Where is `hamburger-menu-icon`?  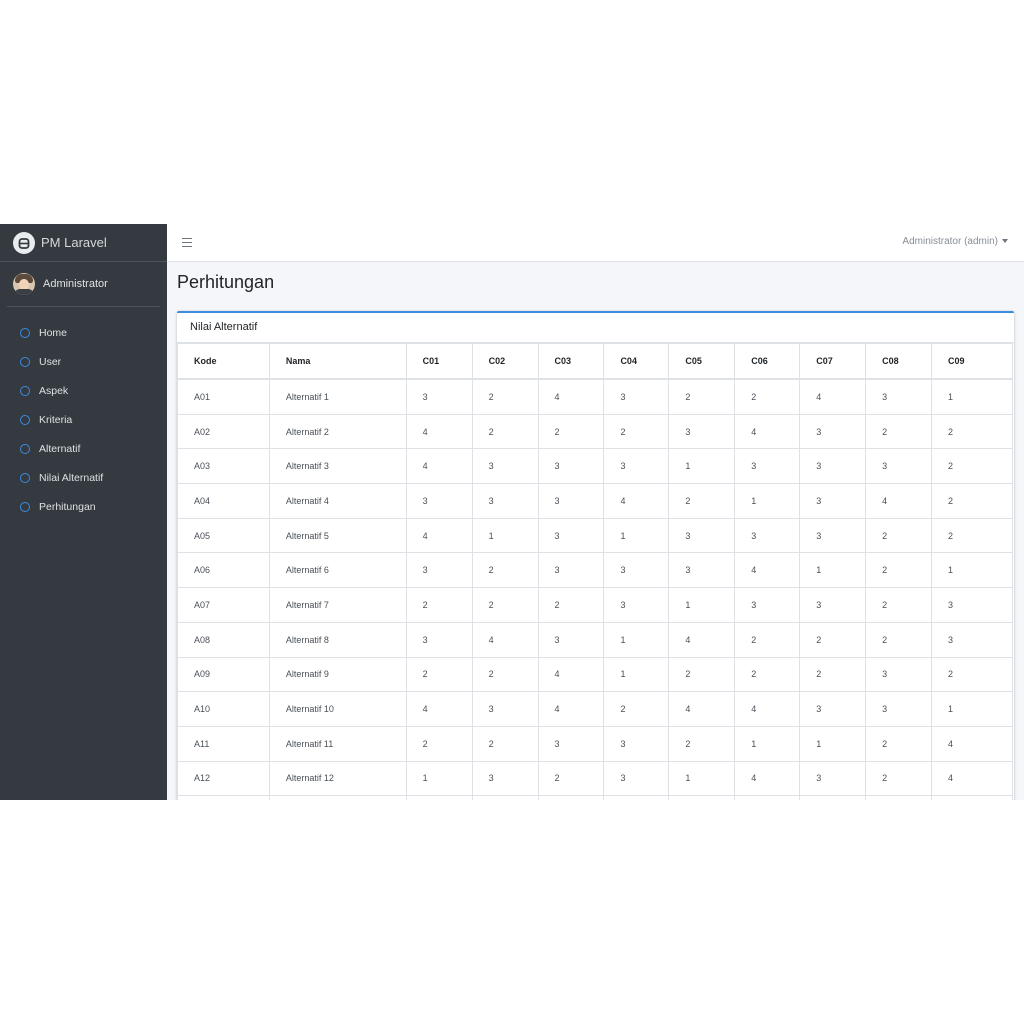 hamburger-menu-icon is located at coordinates (187, 243).